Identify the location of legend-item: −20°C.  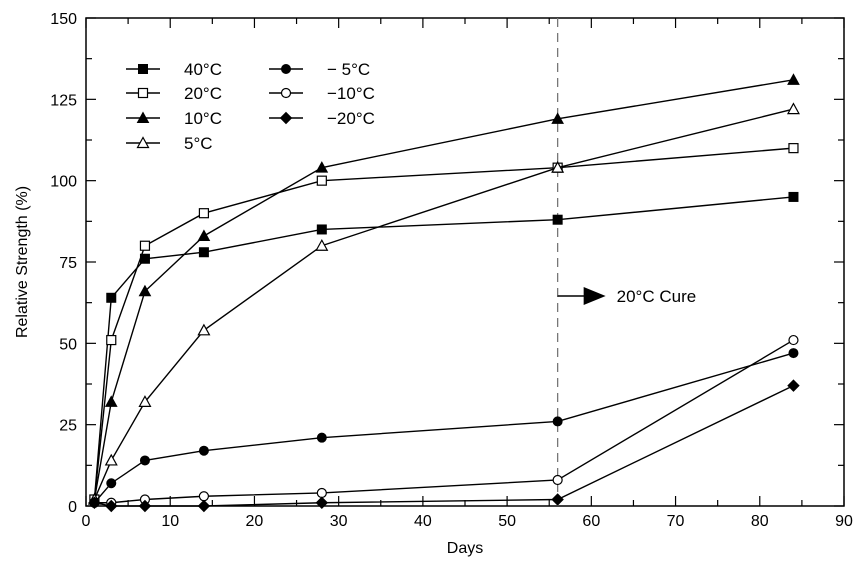
(322, 118).